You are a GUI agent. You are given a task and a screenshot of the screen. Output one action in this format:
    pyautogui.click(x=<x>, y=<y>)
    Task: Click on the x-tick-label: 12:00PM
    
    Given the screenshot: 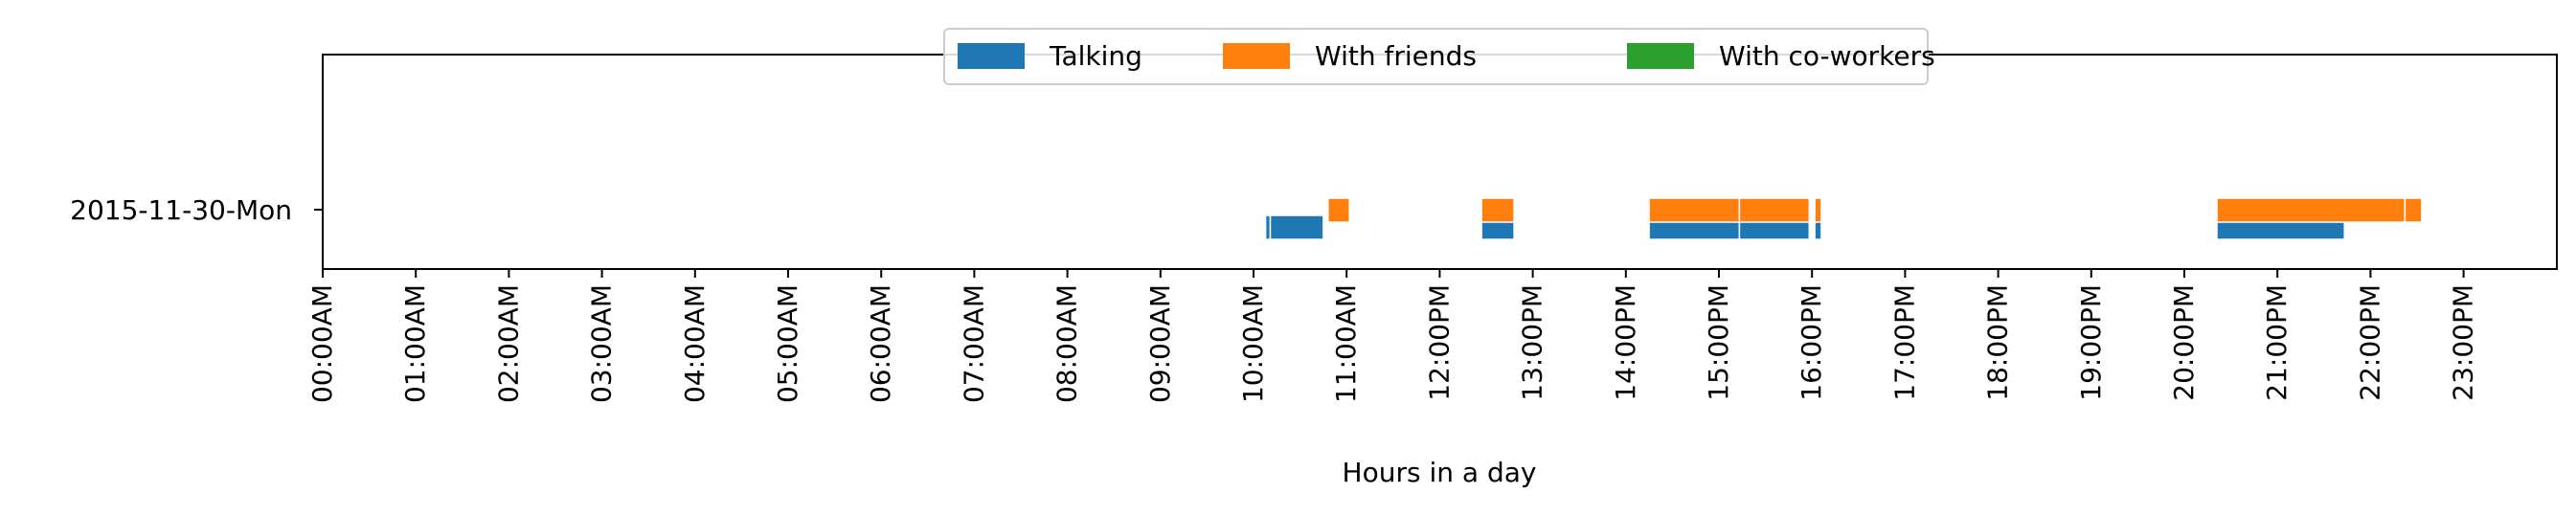 What is the action you would take?
    pyautogui.click(x=1439, y=342)
    